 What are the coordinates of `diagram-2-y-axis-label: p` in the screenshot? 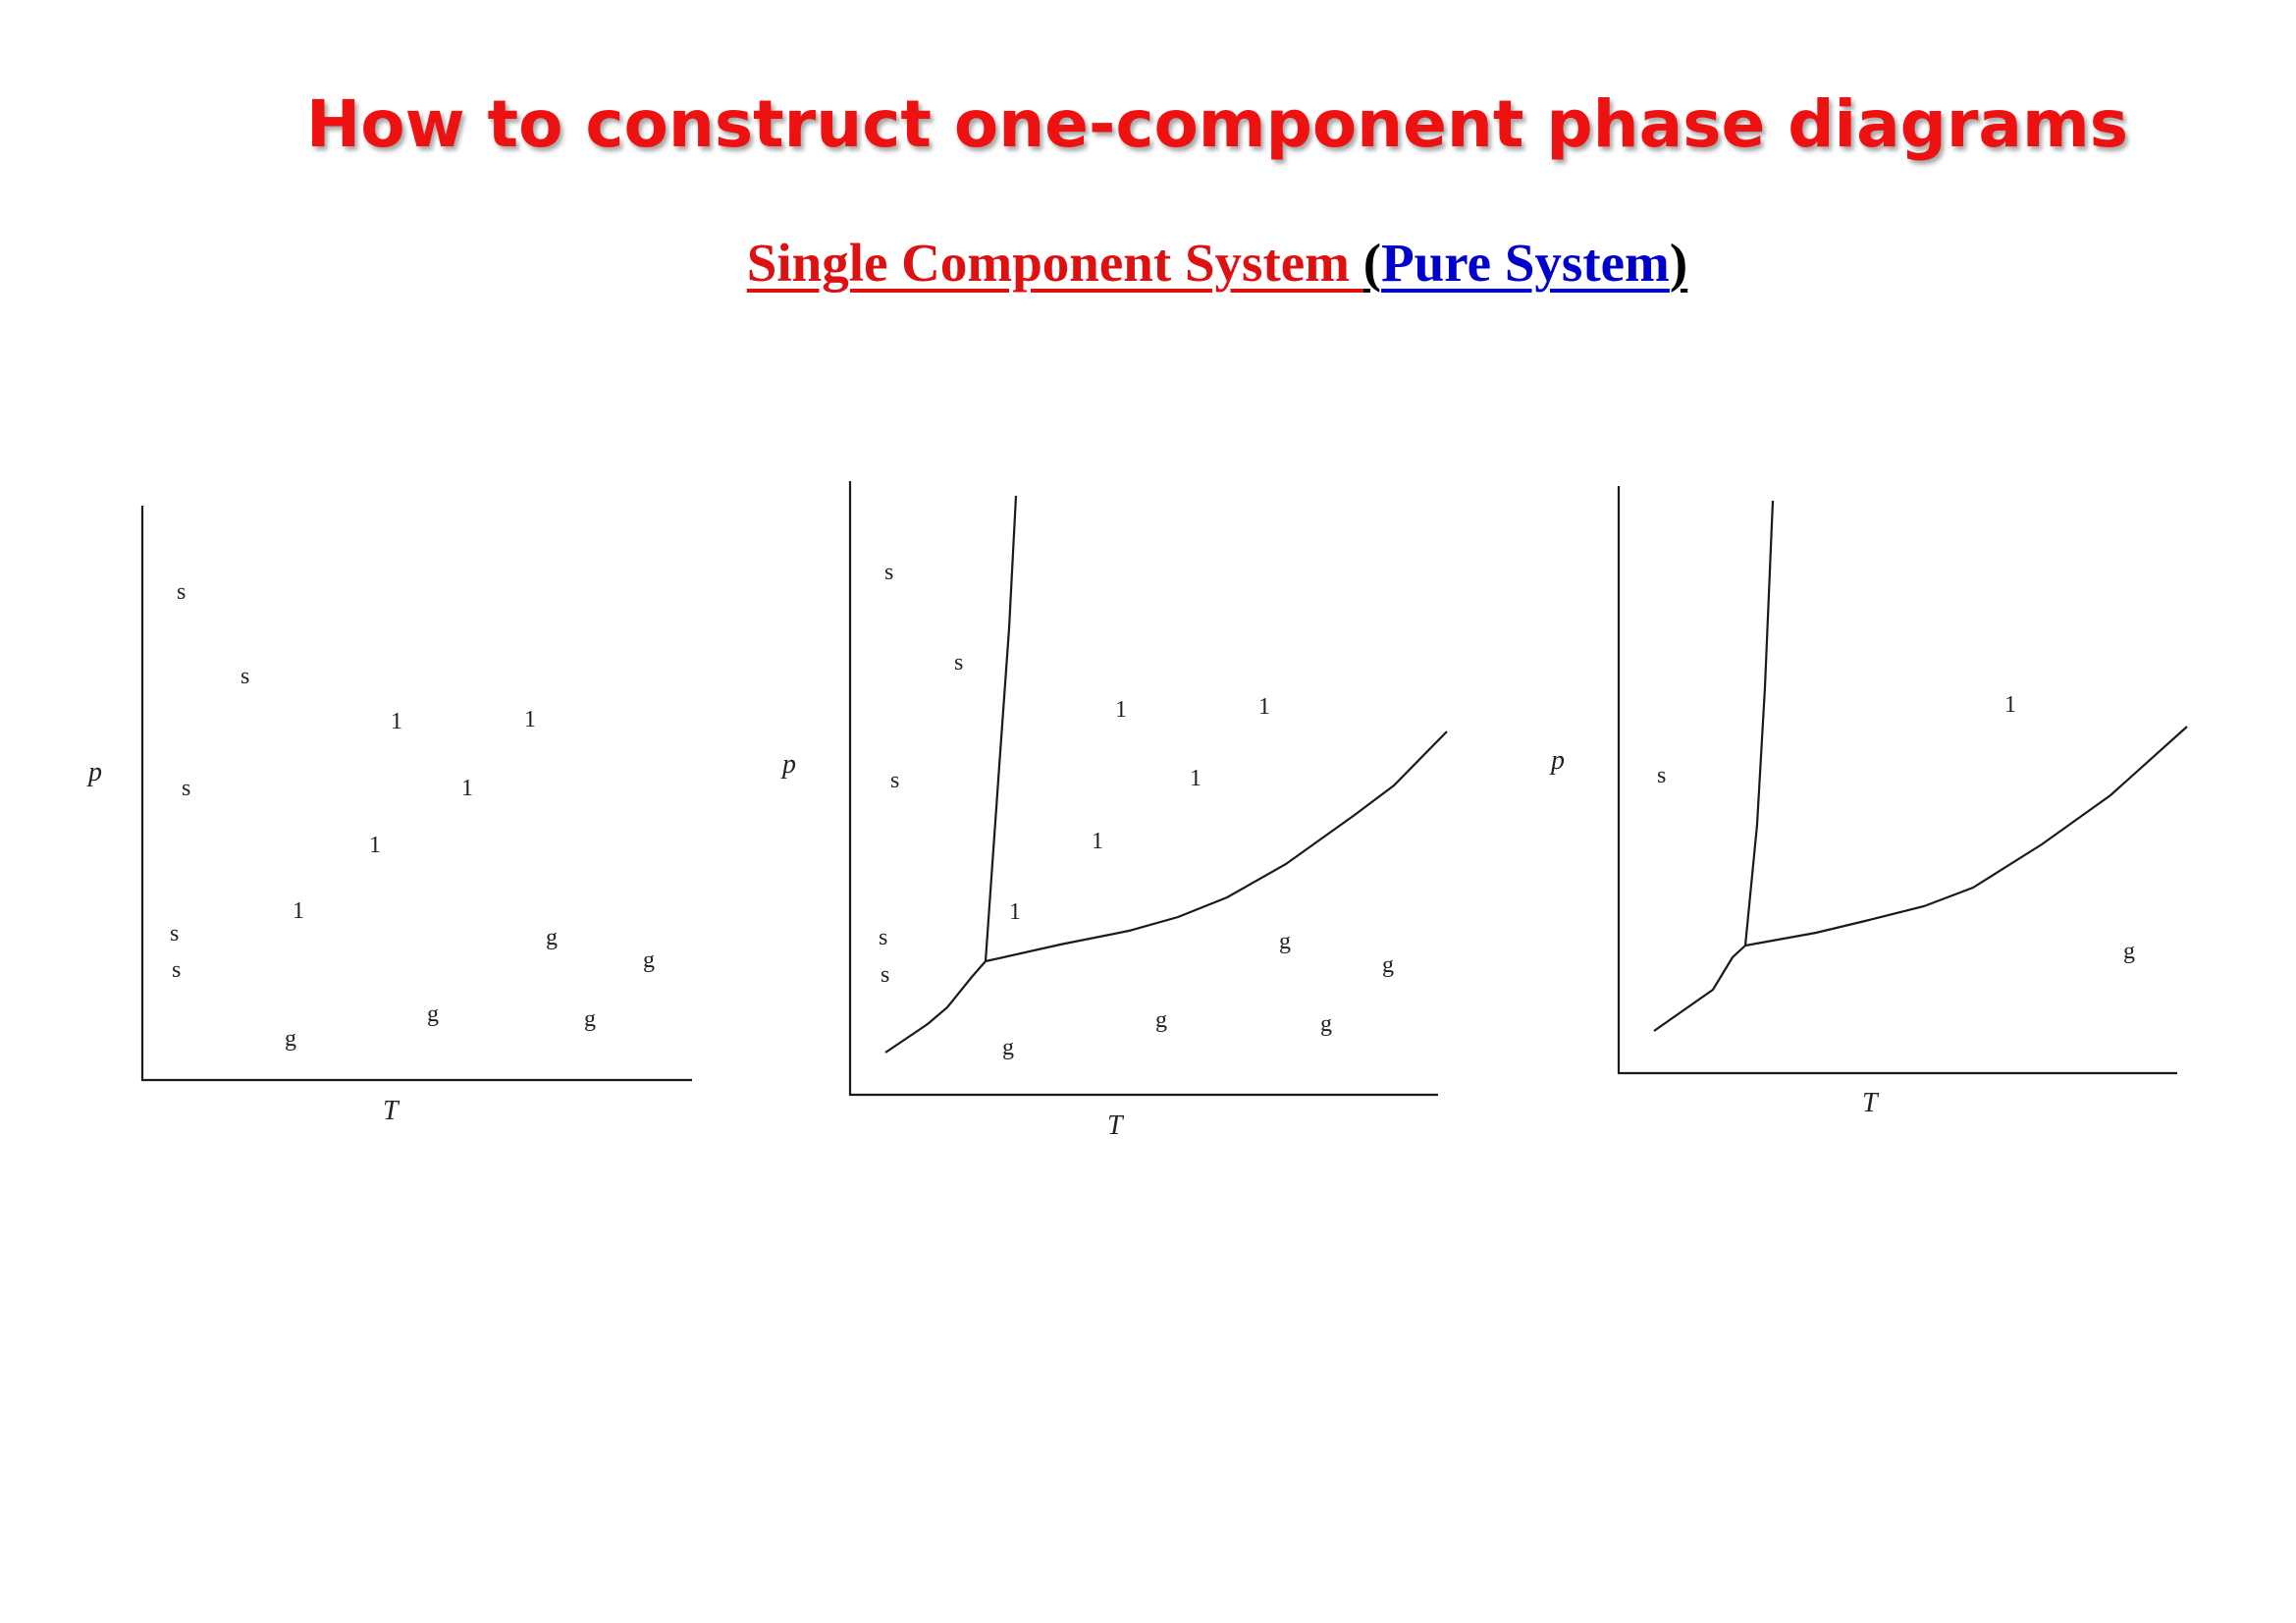 It's located at (788, 764).